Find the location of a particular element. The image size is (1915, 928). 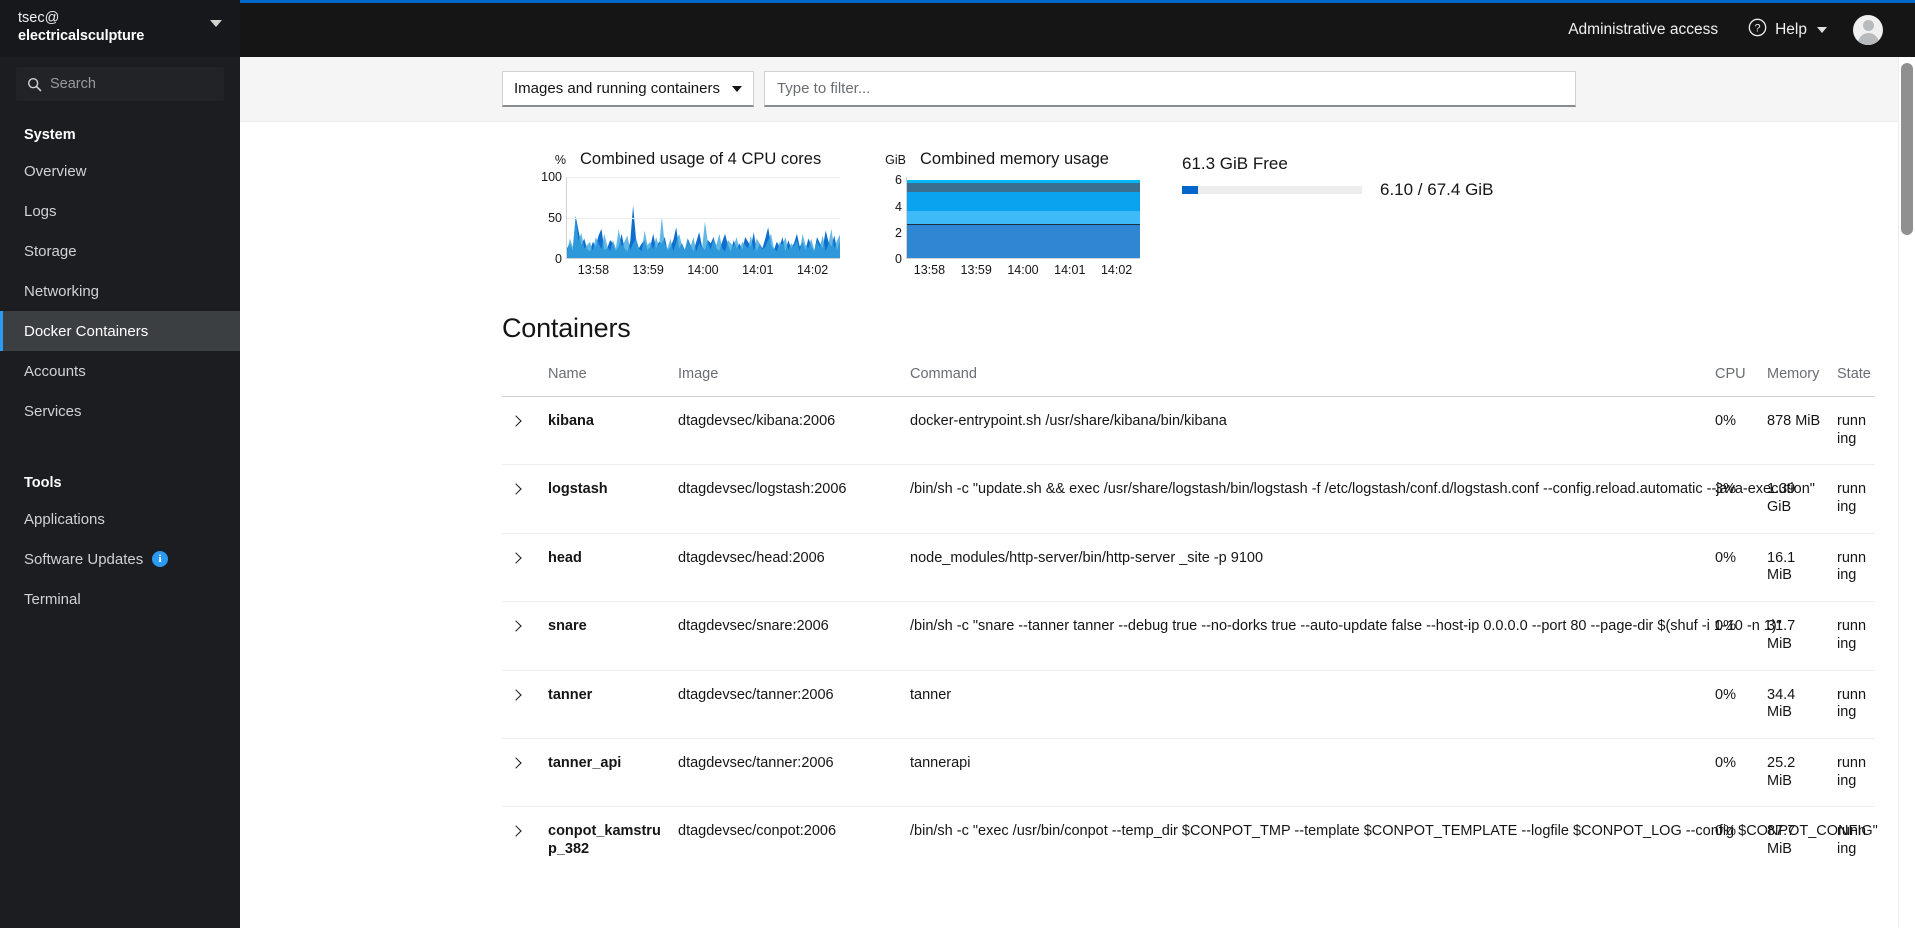

memory-band-light is located at coordinates (1023, 217).